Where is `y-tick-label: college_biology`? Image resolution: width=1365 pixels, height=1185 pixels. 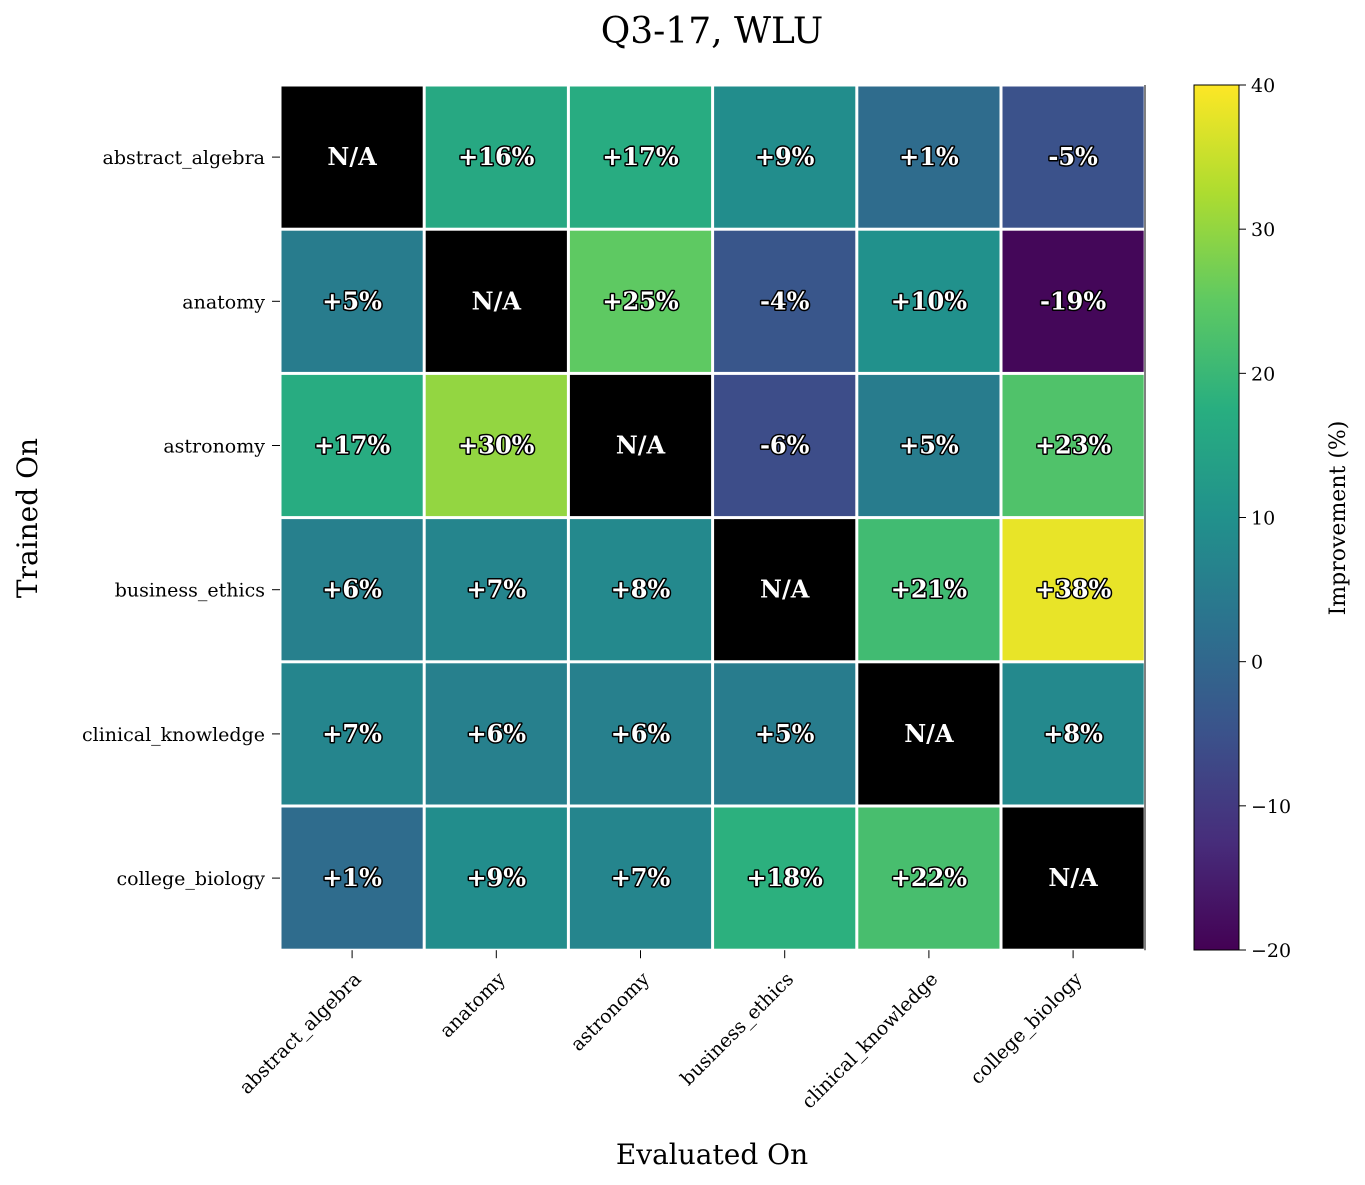 y-tick-label: college_biology is located at coordinates (191, 879).